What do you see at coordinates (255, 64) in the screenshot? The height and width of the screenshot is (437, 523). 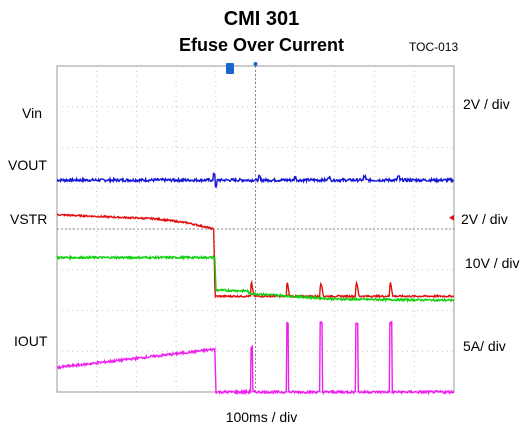 I see `trigger-position-dot` at bounding box center [255, 64].